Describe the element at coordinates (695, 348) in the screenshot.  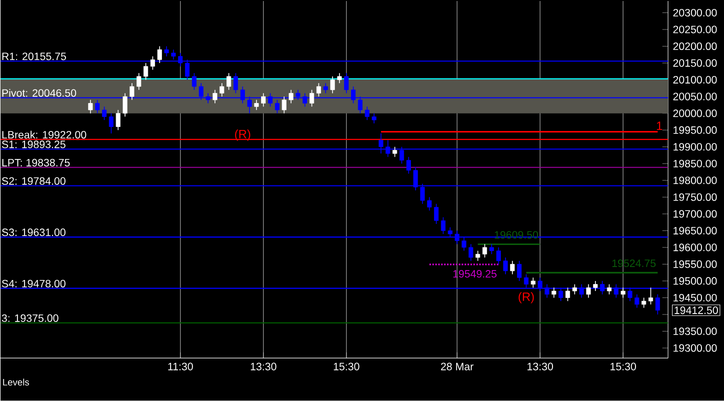
I see `y-tick-label: 19300.00` at that location.